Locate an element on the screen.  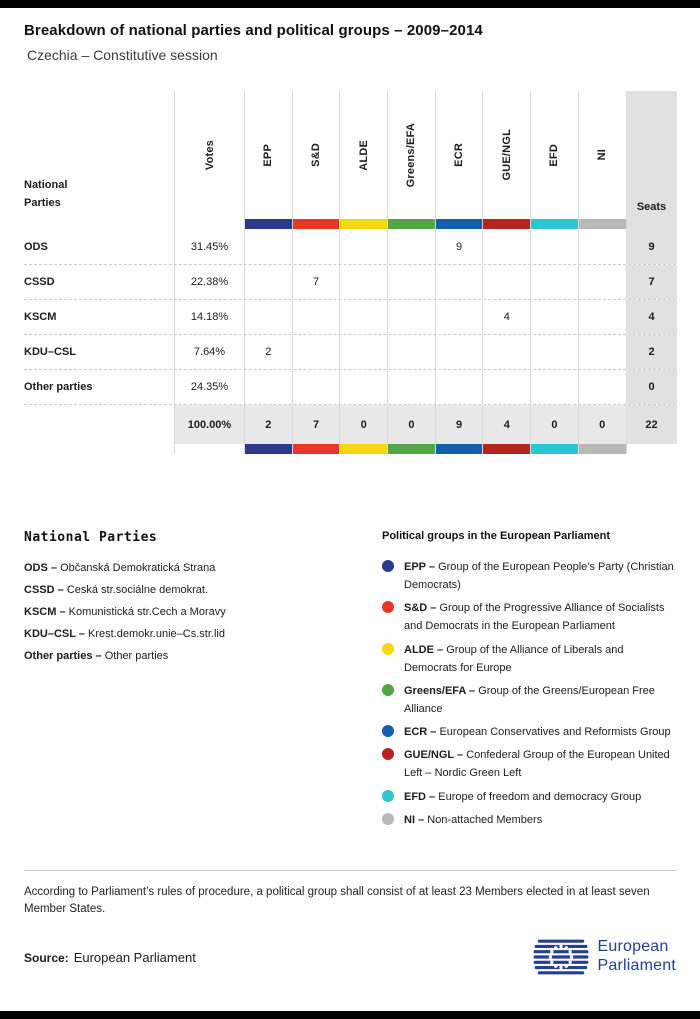
party-legend-item: CSSD – Ceská str.sociálne demokrat. is located at coordinates (116, 590).